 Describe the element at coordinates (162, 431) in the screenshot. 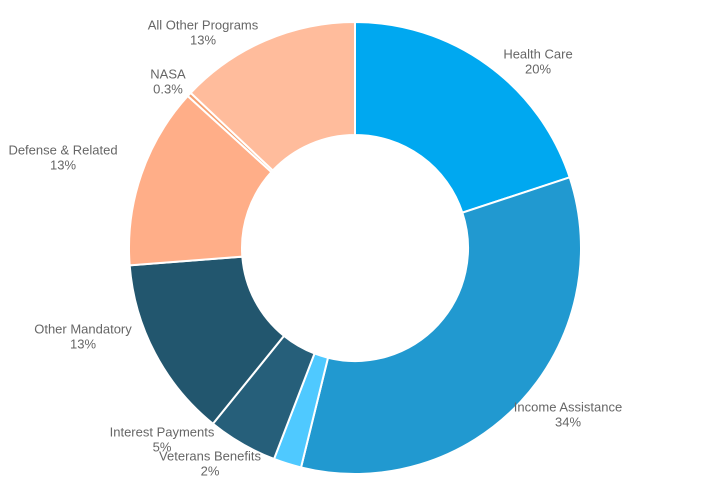

I see `slice-label: Interest Payments` at that location.